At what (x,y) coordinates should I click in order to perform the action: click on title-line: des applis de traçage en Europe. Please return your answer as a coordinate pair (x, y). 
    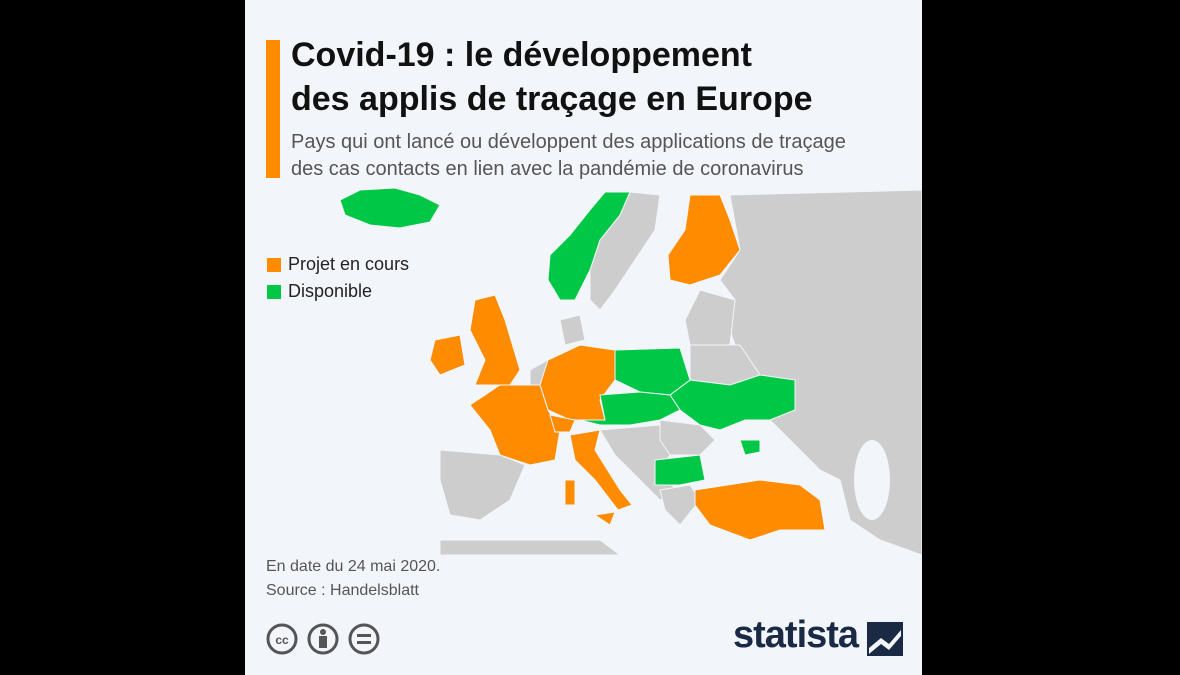
    Looking at the image, I should click on (552, 99).